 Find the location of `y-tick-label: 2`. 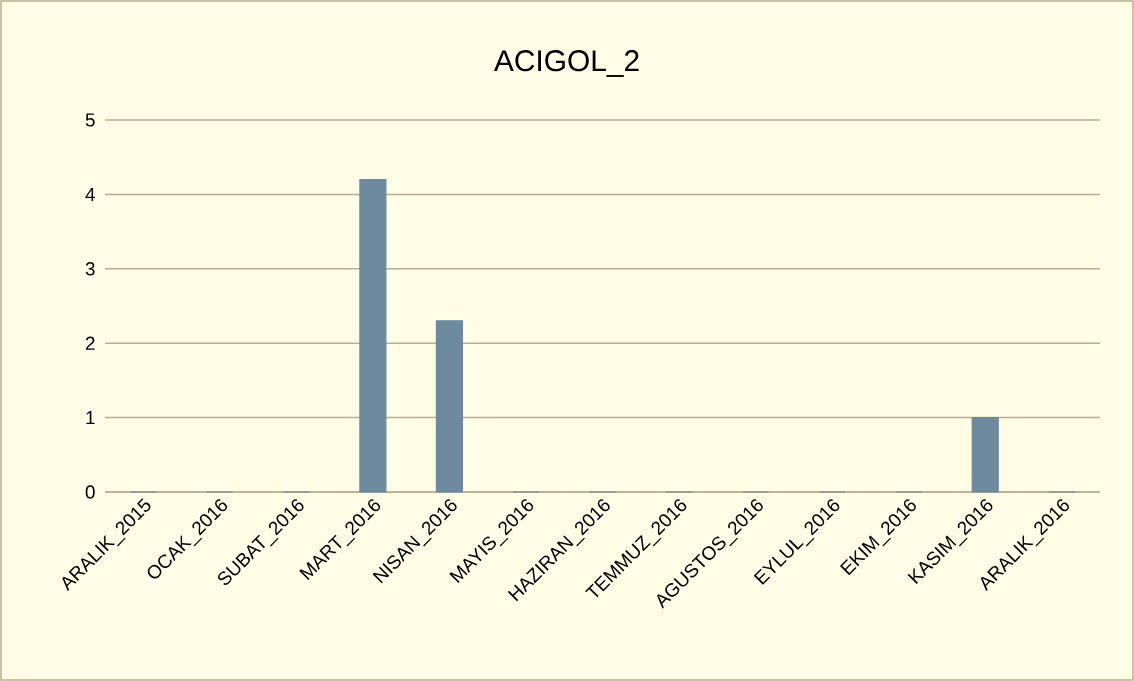

y-tick-label: 2 is located at coordinates (90, 343).